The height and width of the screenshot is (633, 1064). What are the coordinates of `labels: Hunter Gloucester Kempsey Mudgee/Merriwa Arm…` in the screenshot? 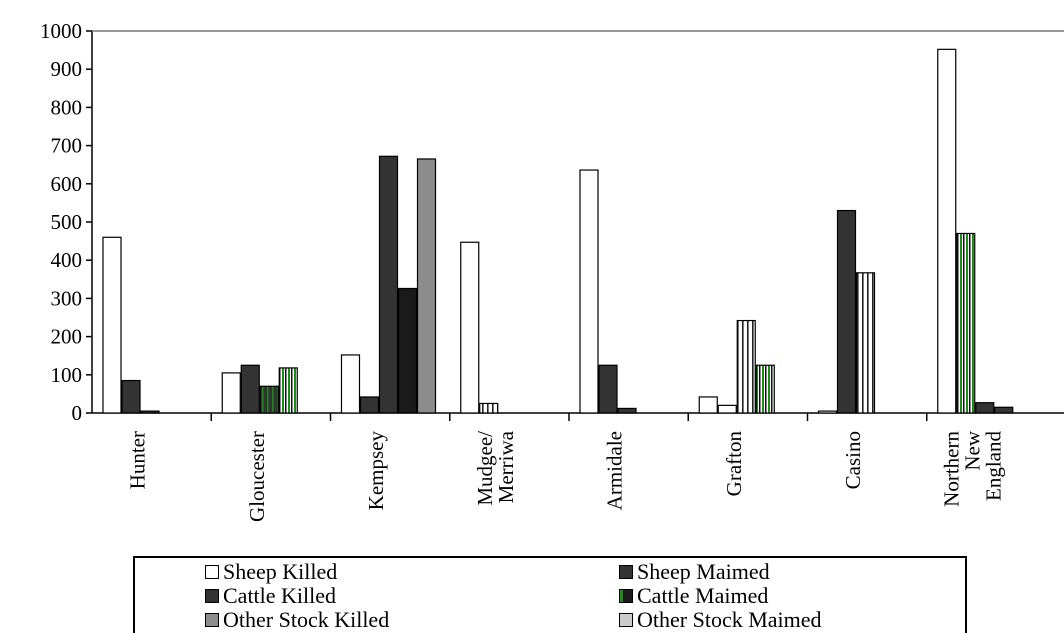 It's located at (566, 476).